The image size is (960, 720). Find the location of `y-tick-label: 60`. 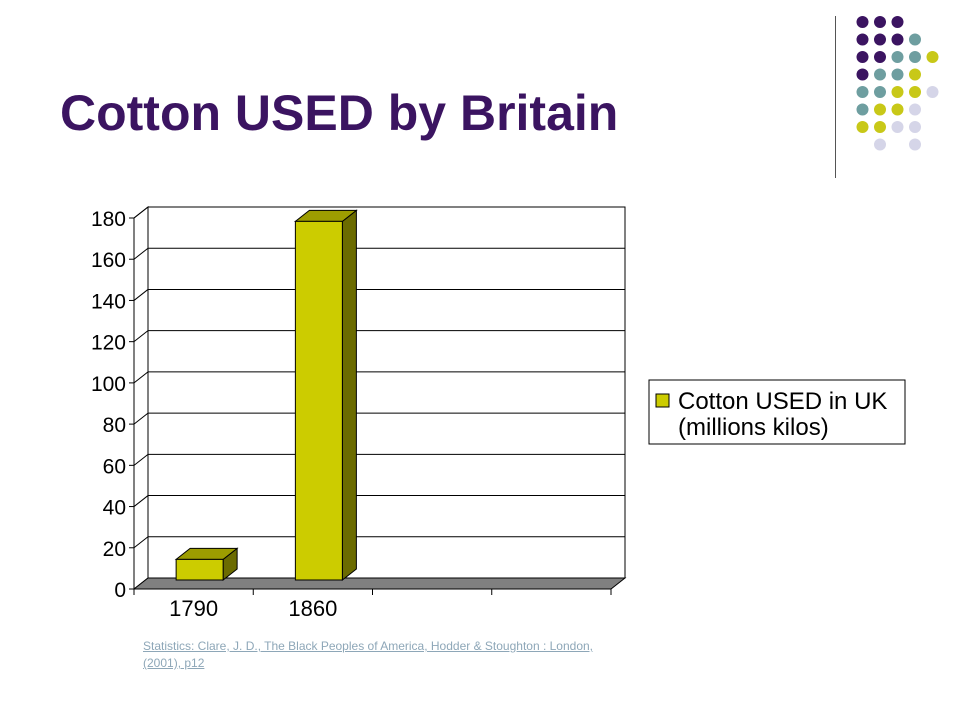

y-tick-label: 60 is located at coordinates (114, 466).